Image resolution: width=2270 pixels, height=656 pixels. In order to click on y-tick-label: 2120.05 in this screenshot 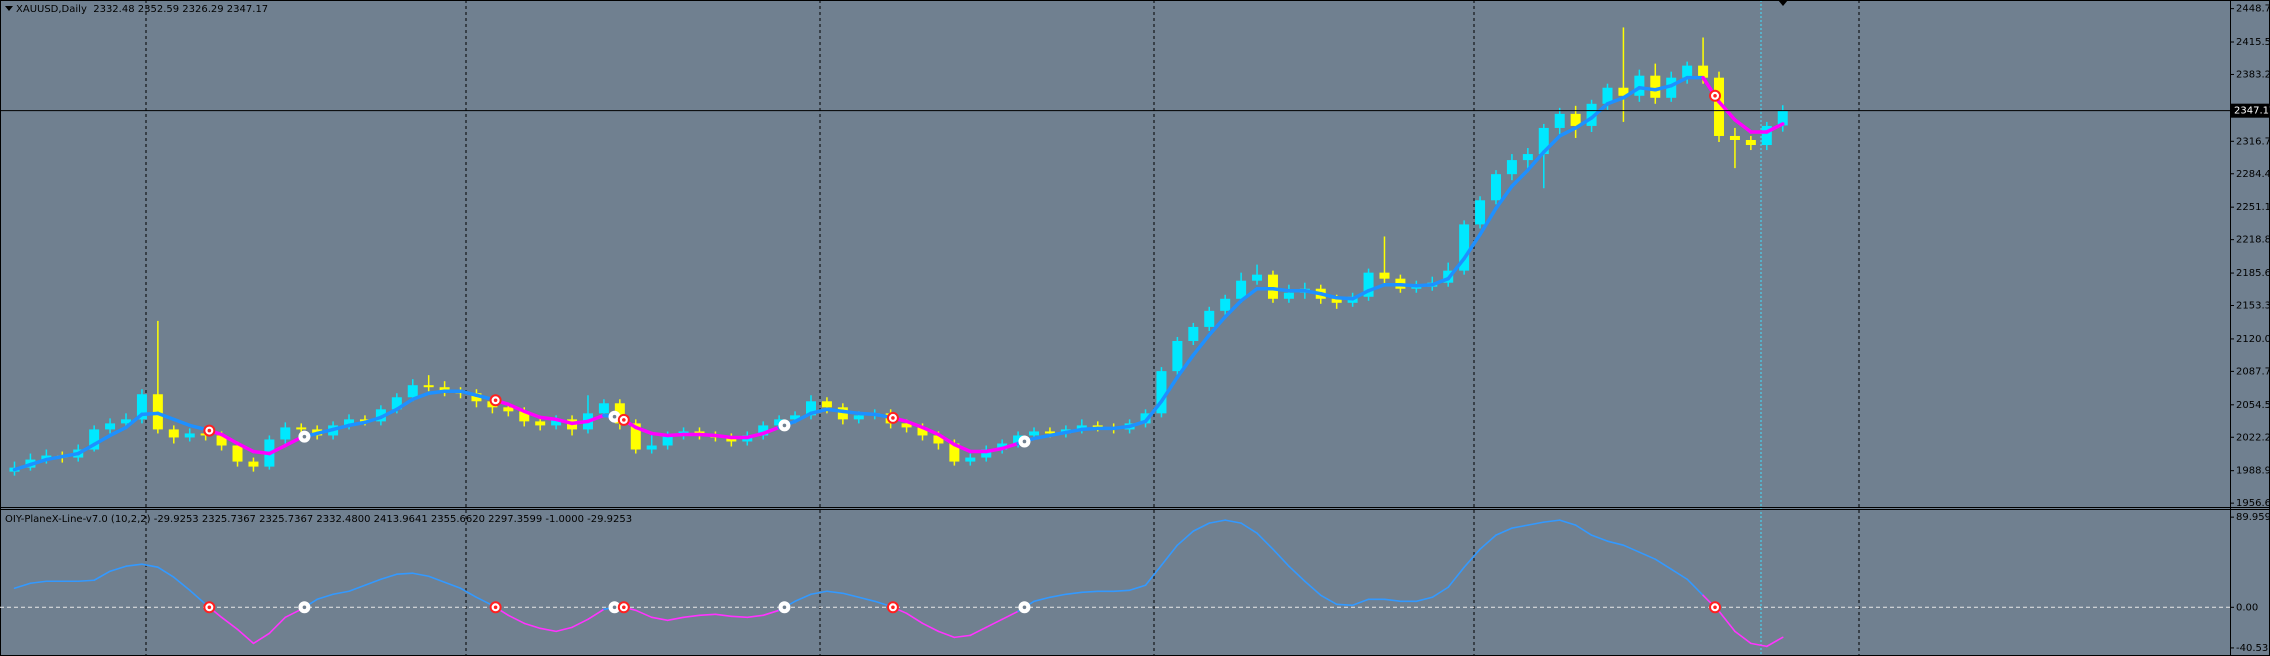, I will do `click(2253, 339)`.